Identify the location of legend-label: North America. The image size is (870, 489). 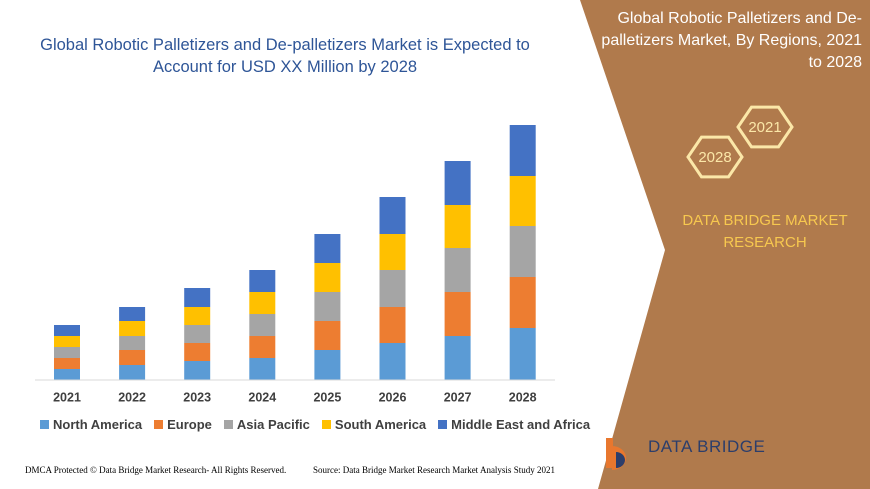
(98, 424).